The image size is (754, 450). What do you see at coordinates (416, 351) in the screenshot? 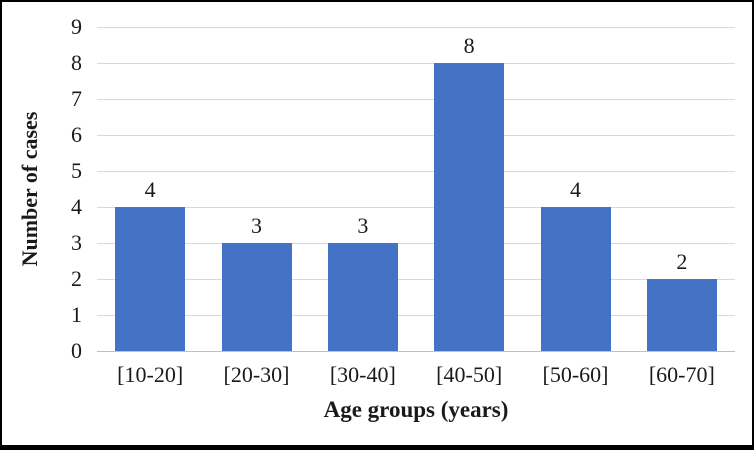
I see `x-axis-line` at bounding box center [416, 351].